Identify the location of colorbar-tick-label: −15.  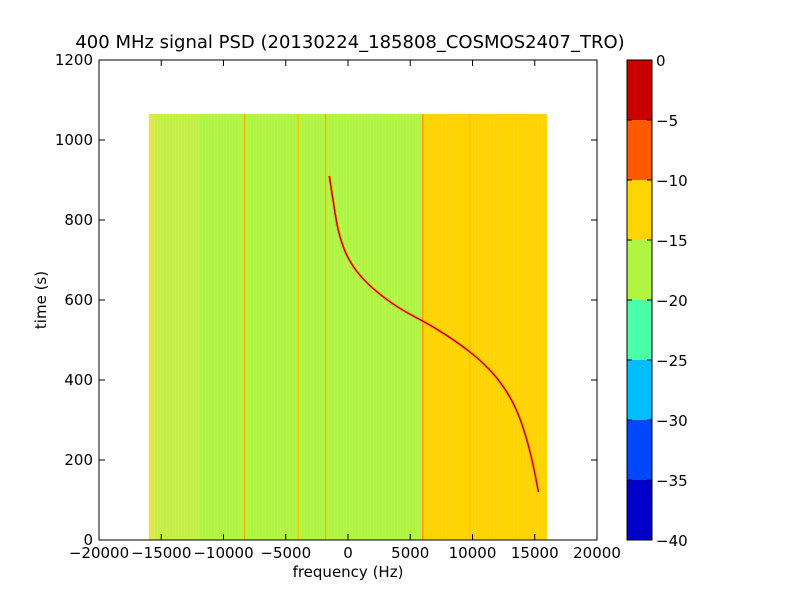
(672, 241).